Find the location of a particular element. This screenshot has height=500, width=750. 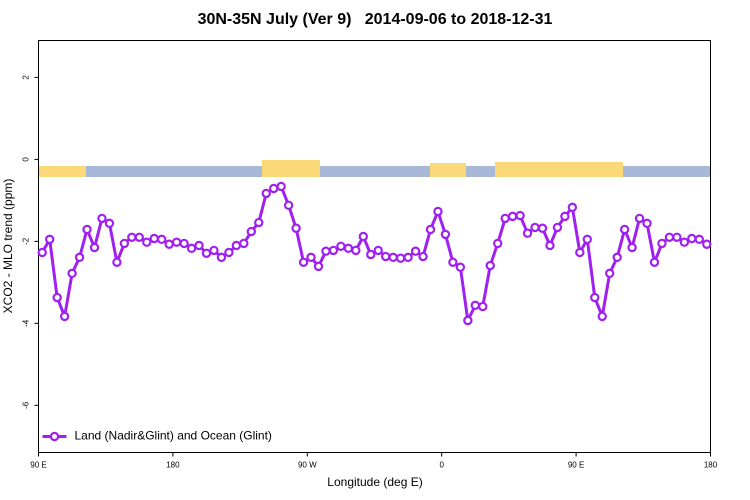

y-tick-label: 0 is located at coordinates (26, 159).